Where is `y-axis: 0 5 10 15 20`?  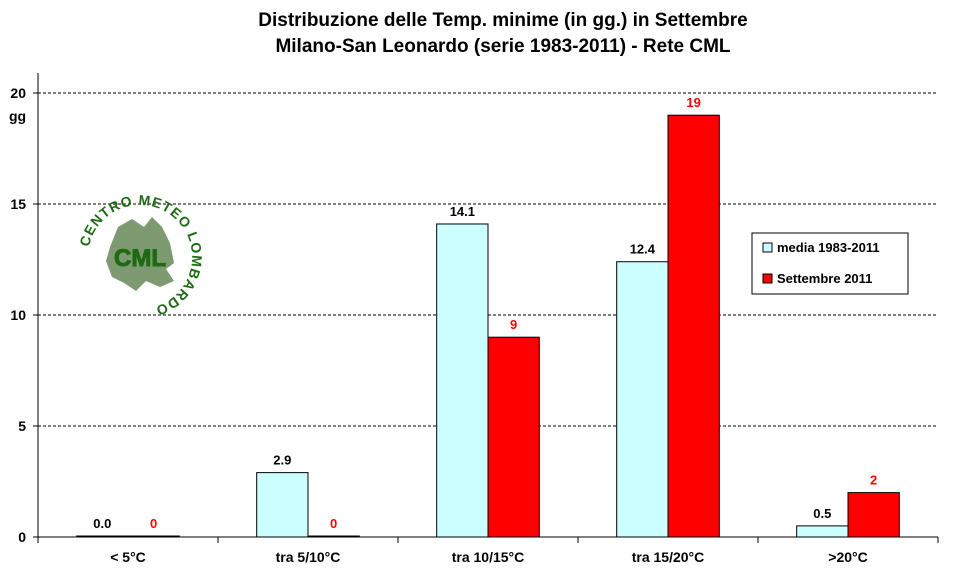
y-axis: 0 5 10 15 20 is located at coordinates (24, 309).